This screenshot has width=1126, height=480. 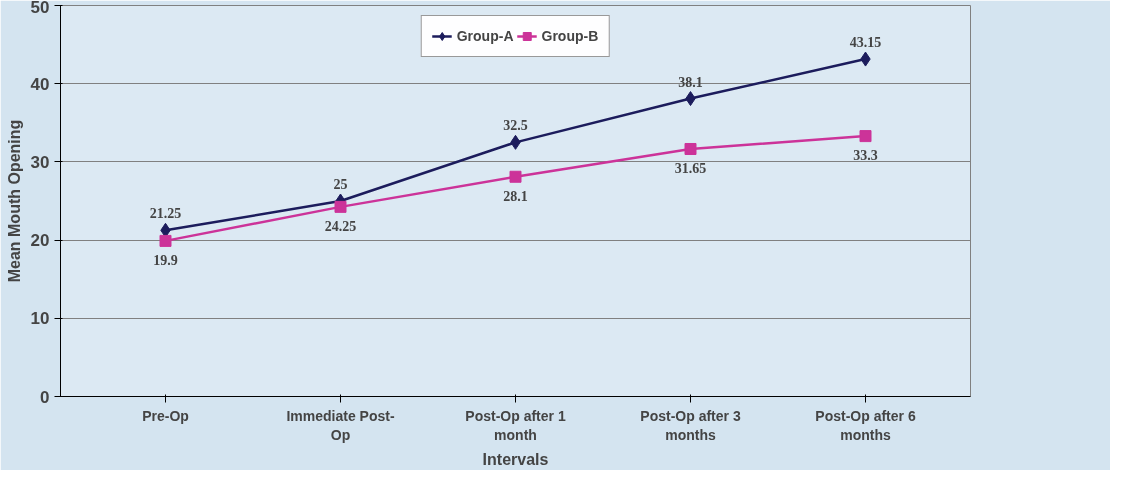 I want to click on data-label: 28.1, so click(x=515, y=196).